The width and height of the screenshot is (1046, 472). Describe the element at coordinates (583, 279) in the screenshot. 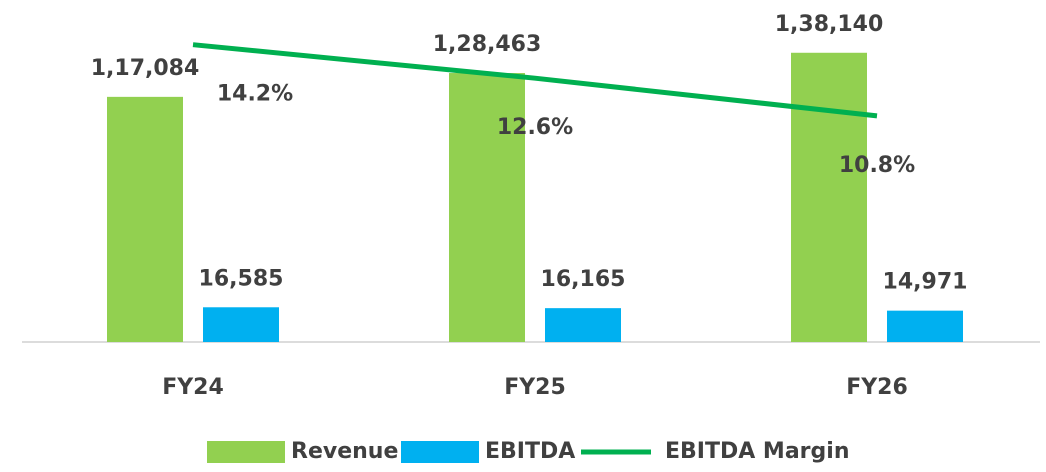

I see `data-label: 16,165` at that location.